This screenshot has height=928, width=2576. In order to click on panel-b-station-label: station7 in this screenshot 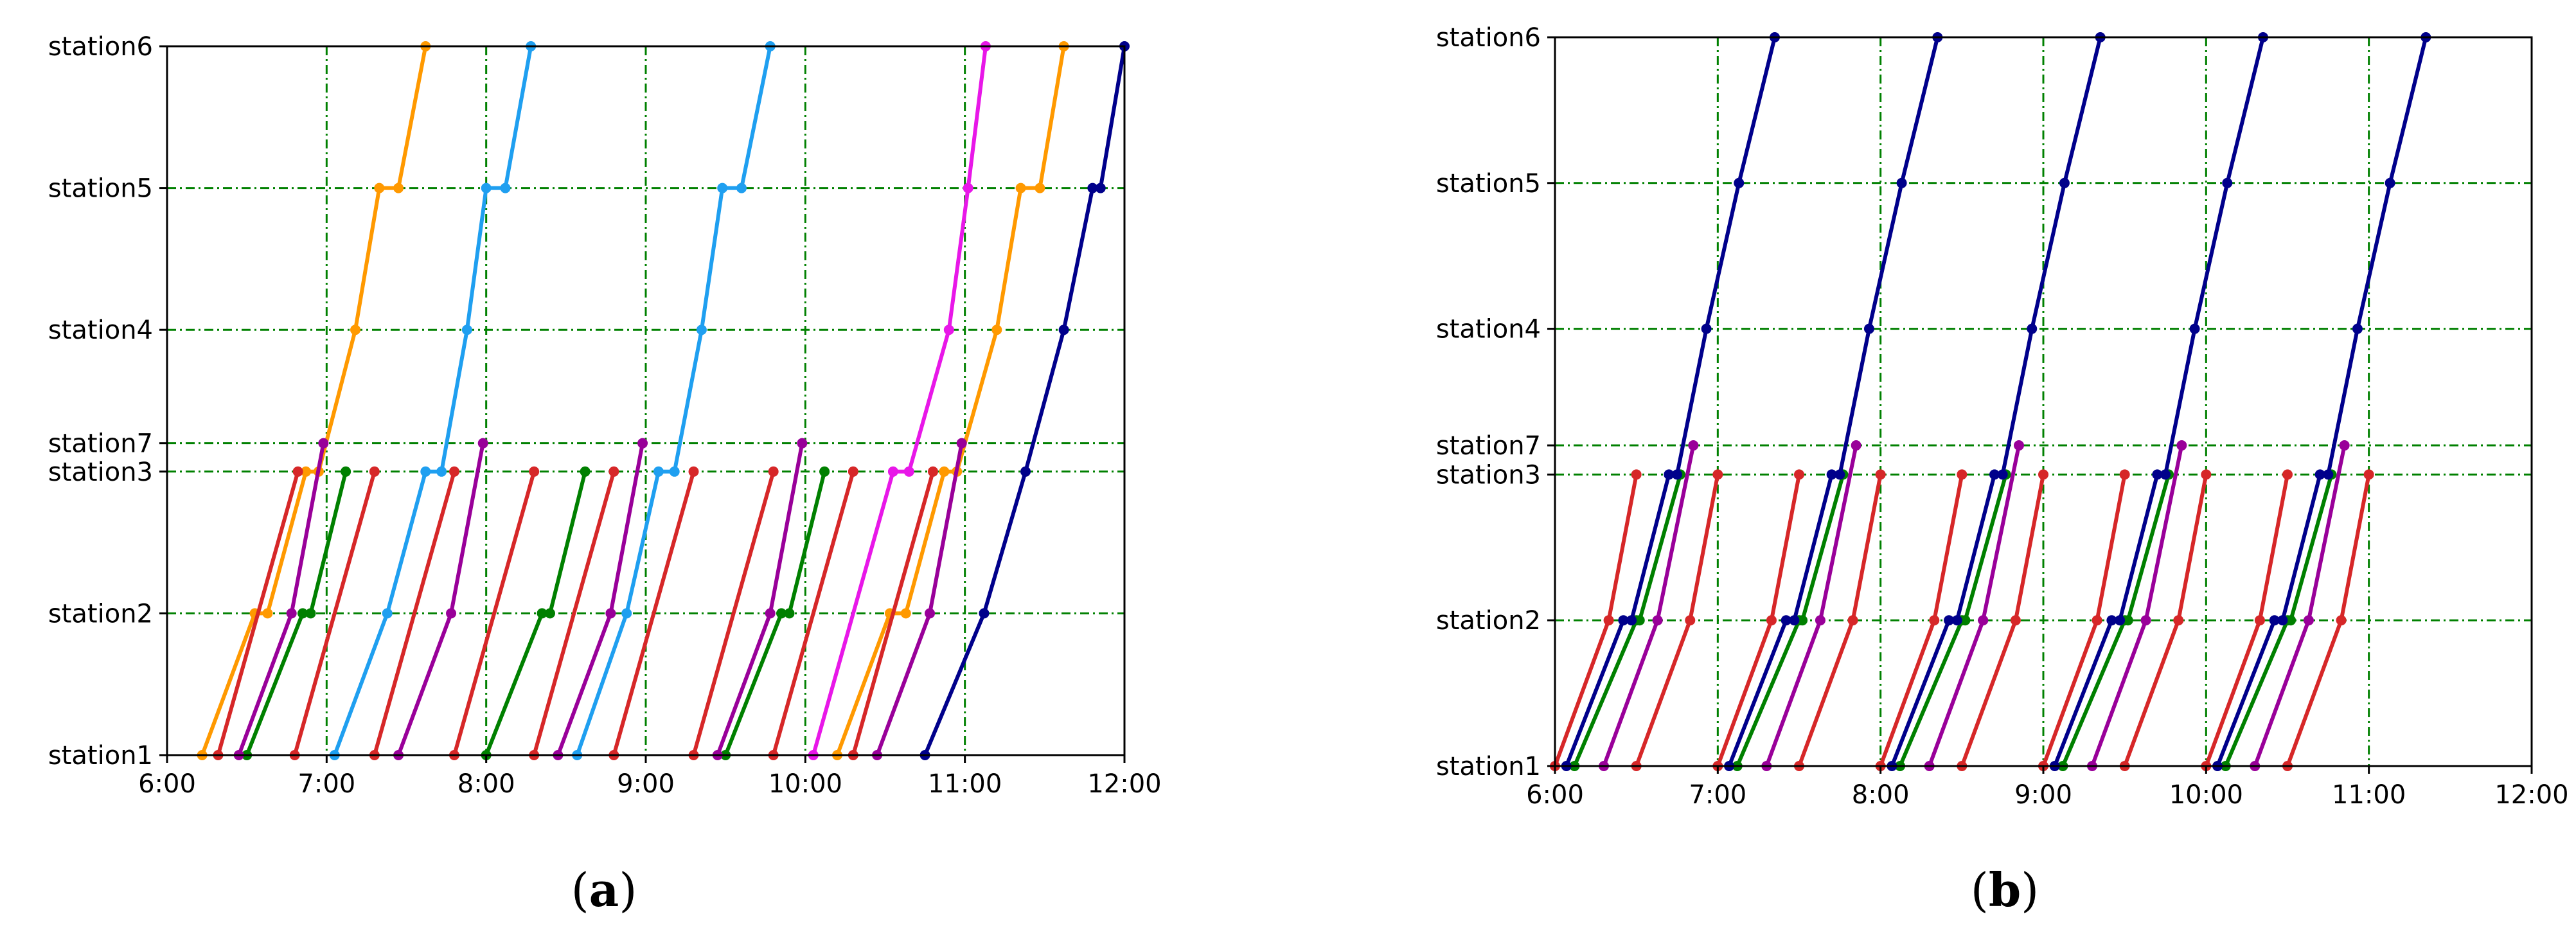, I will do `click(1489, 446)`.